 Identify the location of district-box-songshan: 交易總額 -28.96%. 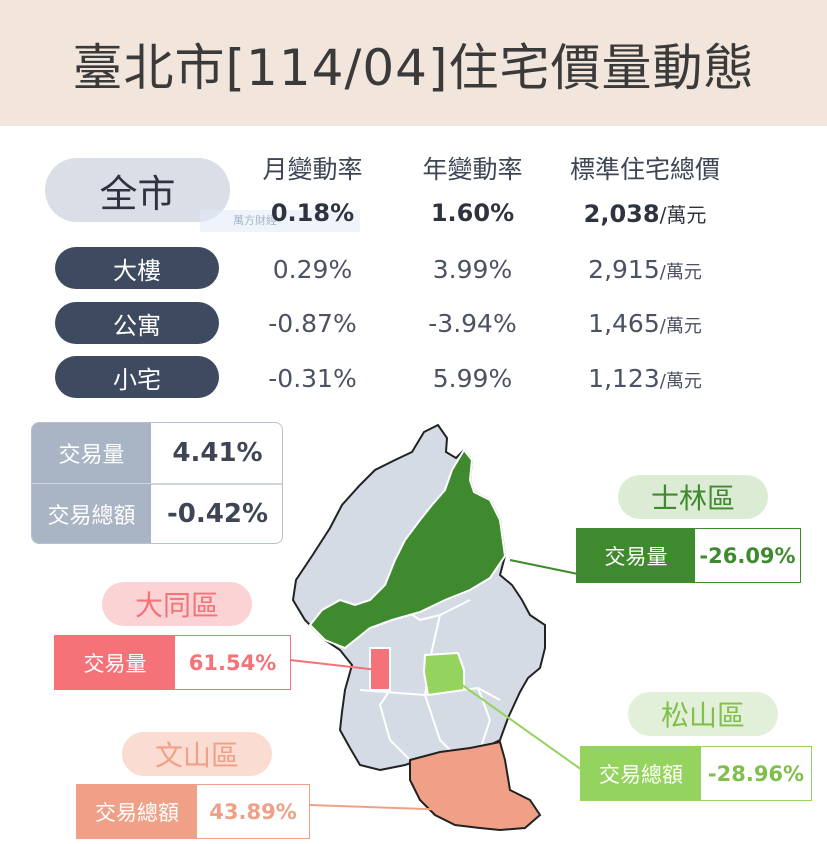
(696, 773).